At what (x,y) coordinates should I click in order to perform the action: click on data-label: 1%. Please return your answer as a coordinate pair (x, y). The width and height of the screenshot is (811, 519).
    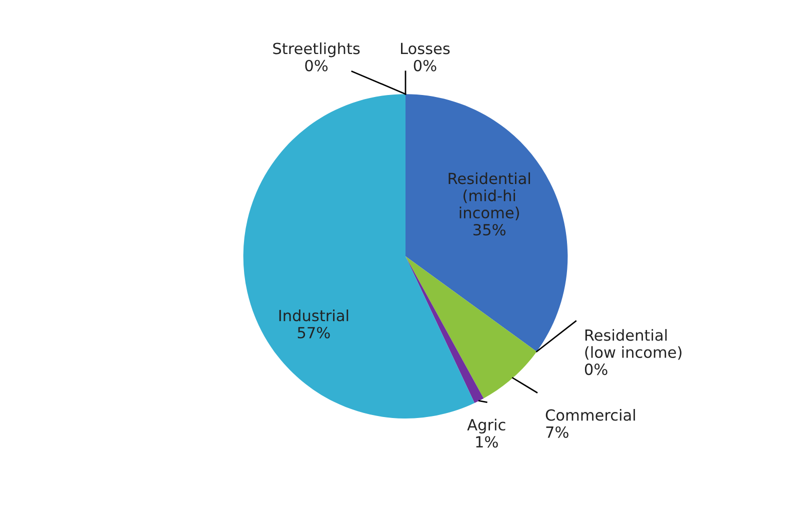
    Looking at the image, I should click on (487, 442).